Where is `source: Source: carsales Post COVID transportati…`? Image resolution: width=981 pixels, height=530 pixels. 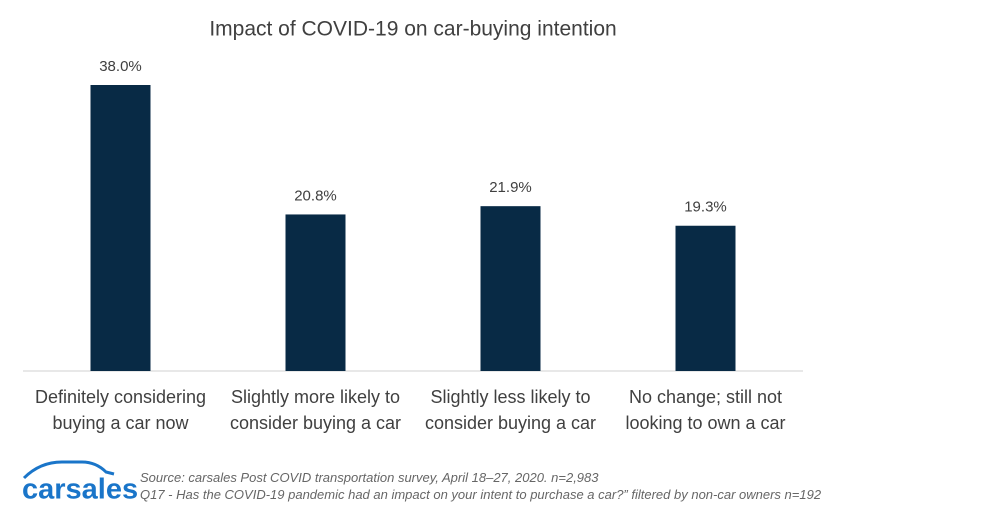
source: Source: carsales Post COVID transportati… is located at coordinates (369, 477).